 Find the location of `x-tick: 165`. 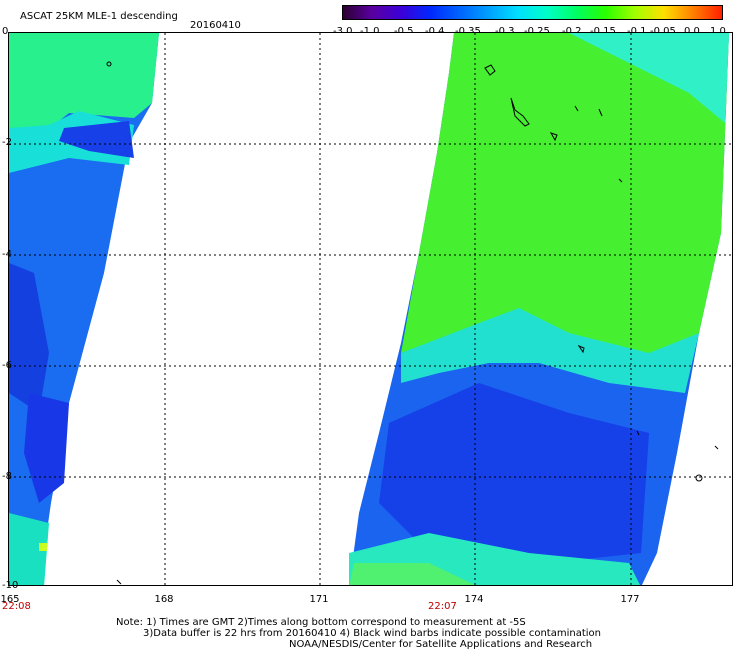

x-tick: 165 is located at coordinates (10, 599).